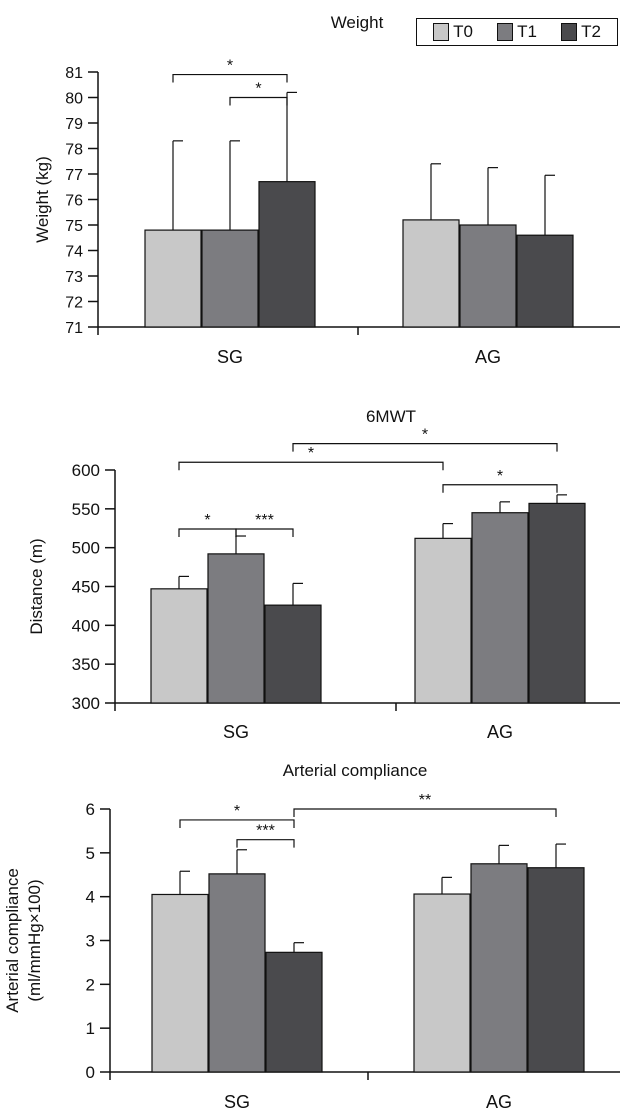  Describe the element at coordinates (527, 31) in the screenshot. I see `legend-label-t1: T1` at that location.